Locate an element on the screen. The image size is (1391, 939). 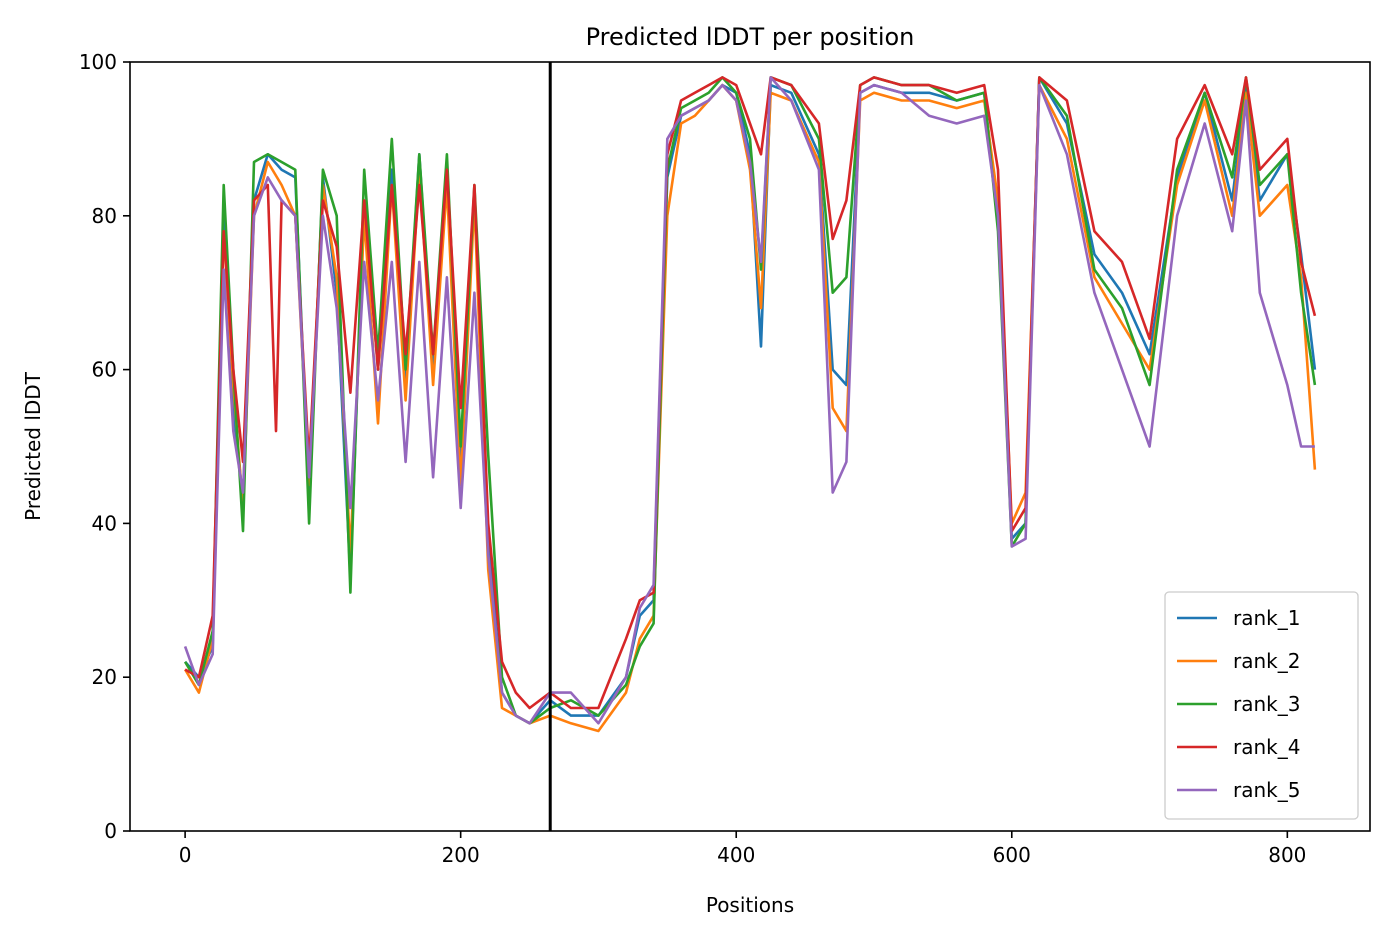
x-tick-label: 0 is located at coordinates (185, 855).